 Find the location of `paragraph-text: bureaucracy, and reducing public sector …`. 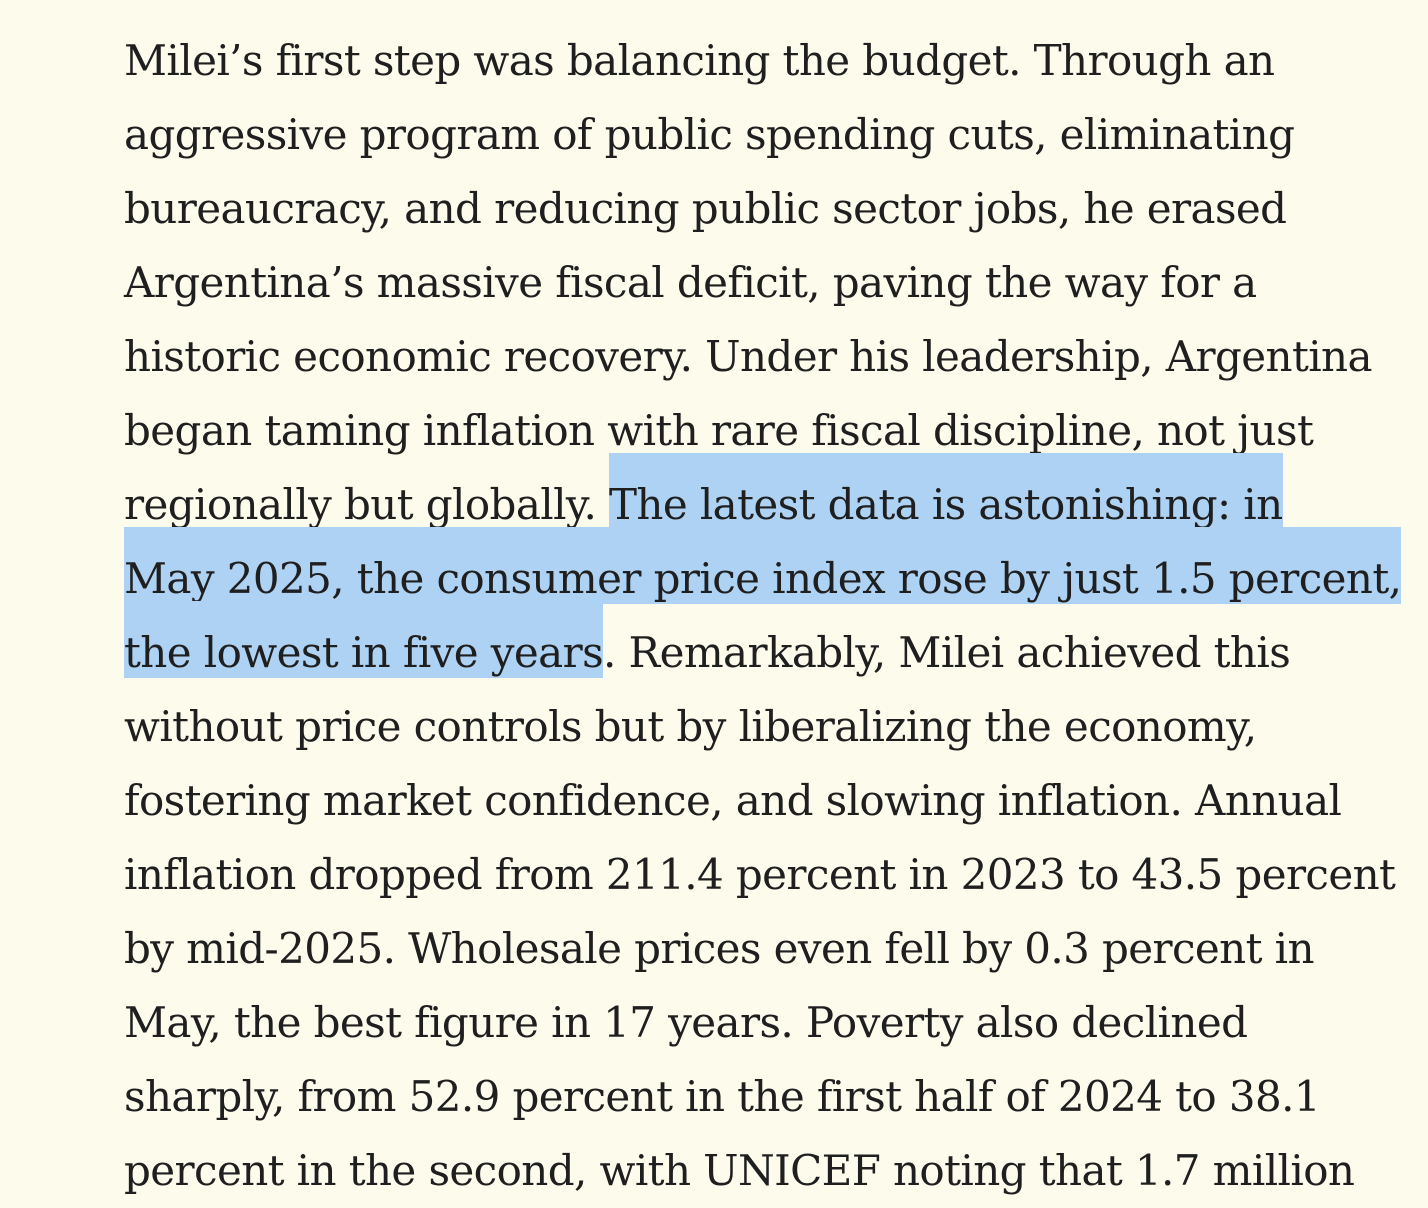

paragraph-text: bureaucracy, and reducing public sector … is located at coordinates (705, 208).